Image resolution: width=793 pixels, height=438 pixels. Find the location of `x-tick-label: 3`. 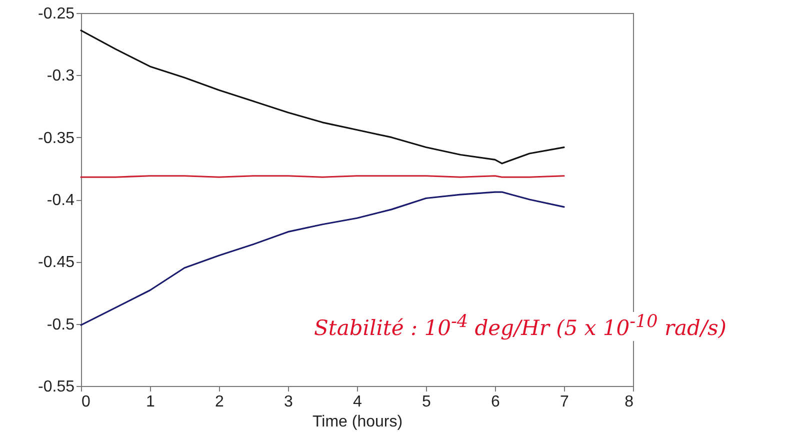

x-tick-label: 3 is located at coordinates (289, 402).